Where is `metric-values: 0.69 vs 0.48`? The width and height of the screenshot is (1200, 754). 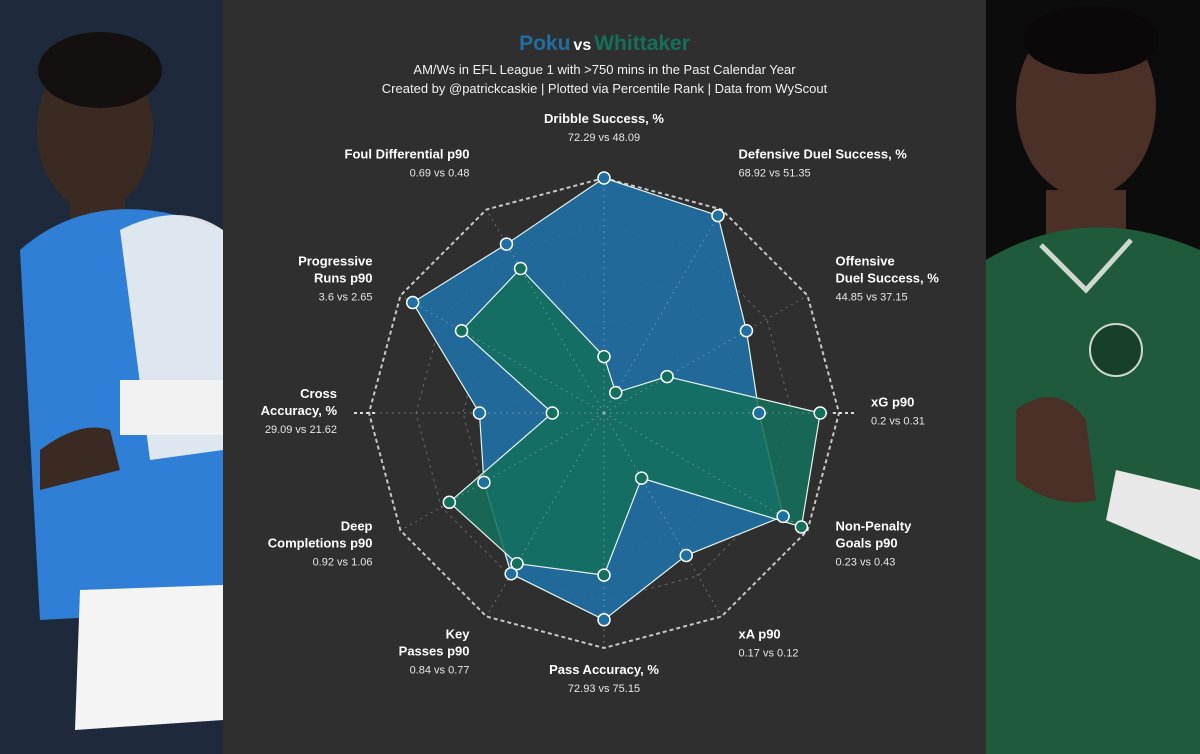 metric-values: 0.69 vs 0.48 is located at coordinates (440, 174).